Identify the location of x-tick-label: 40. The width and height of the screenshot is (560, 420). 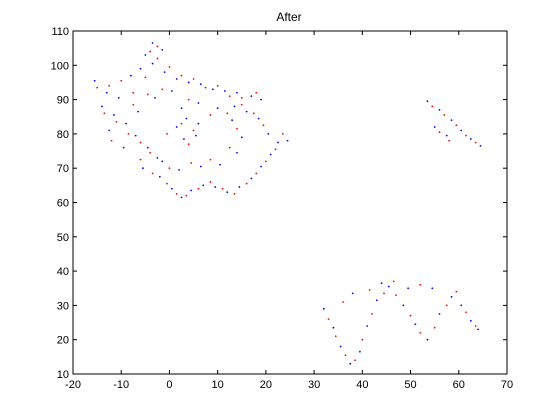
(362, 385).